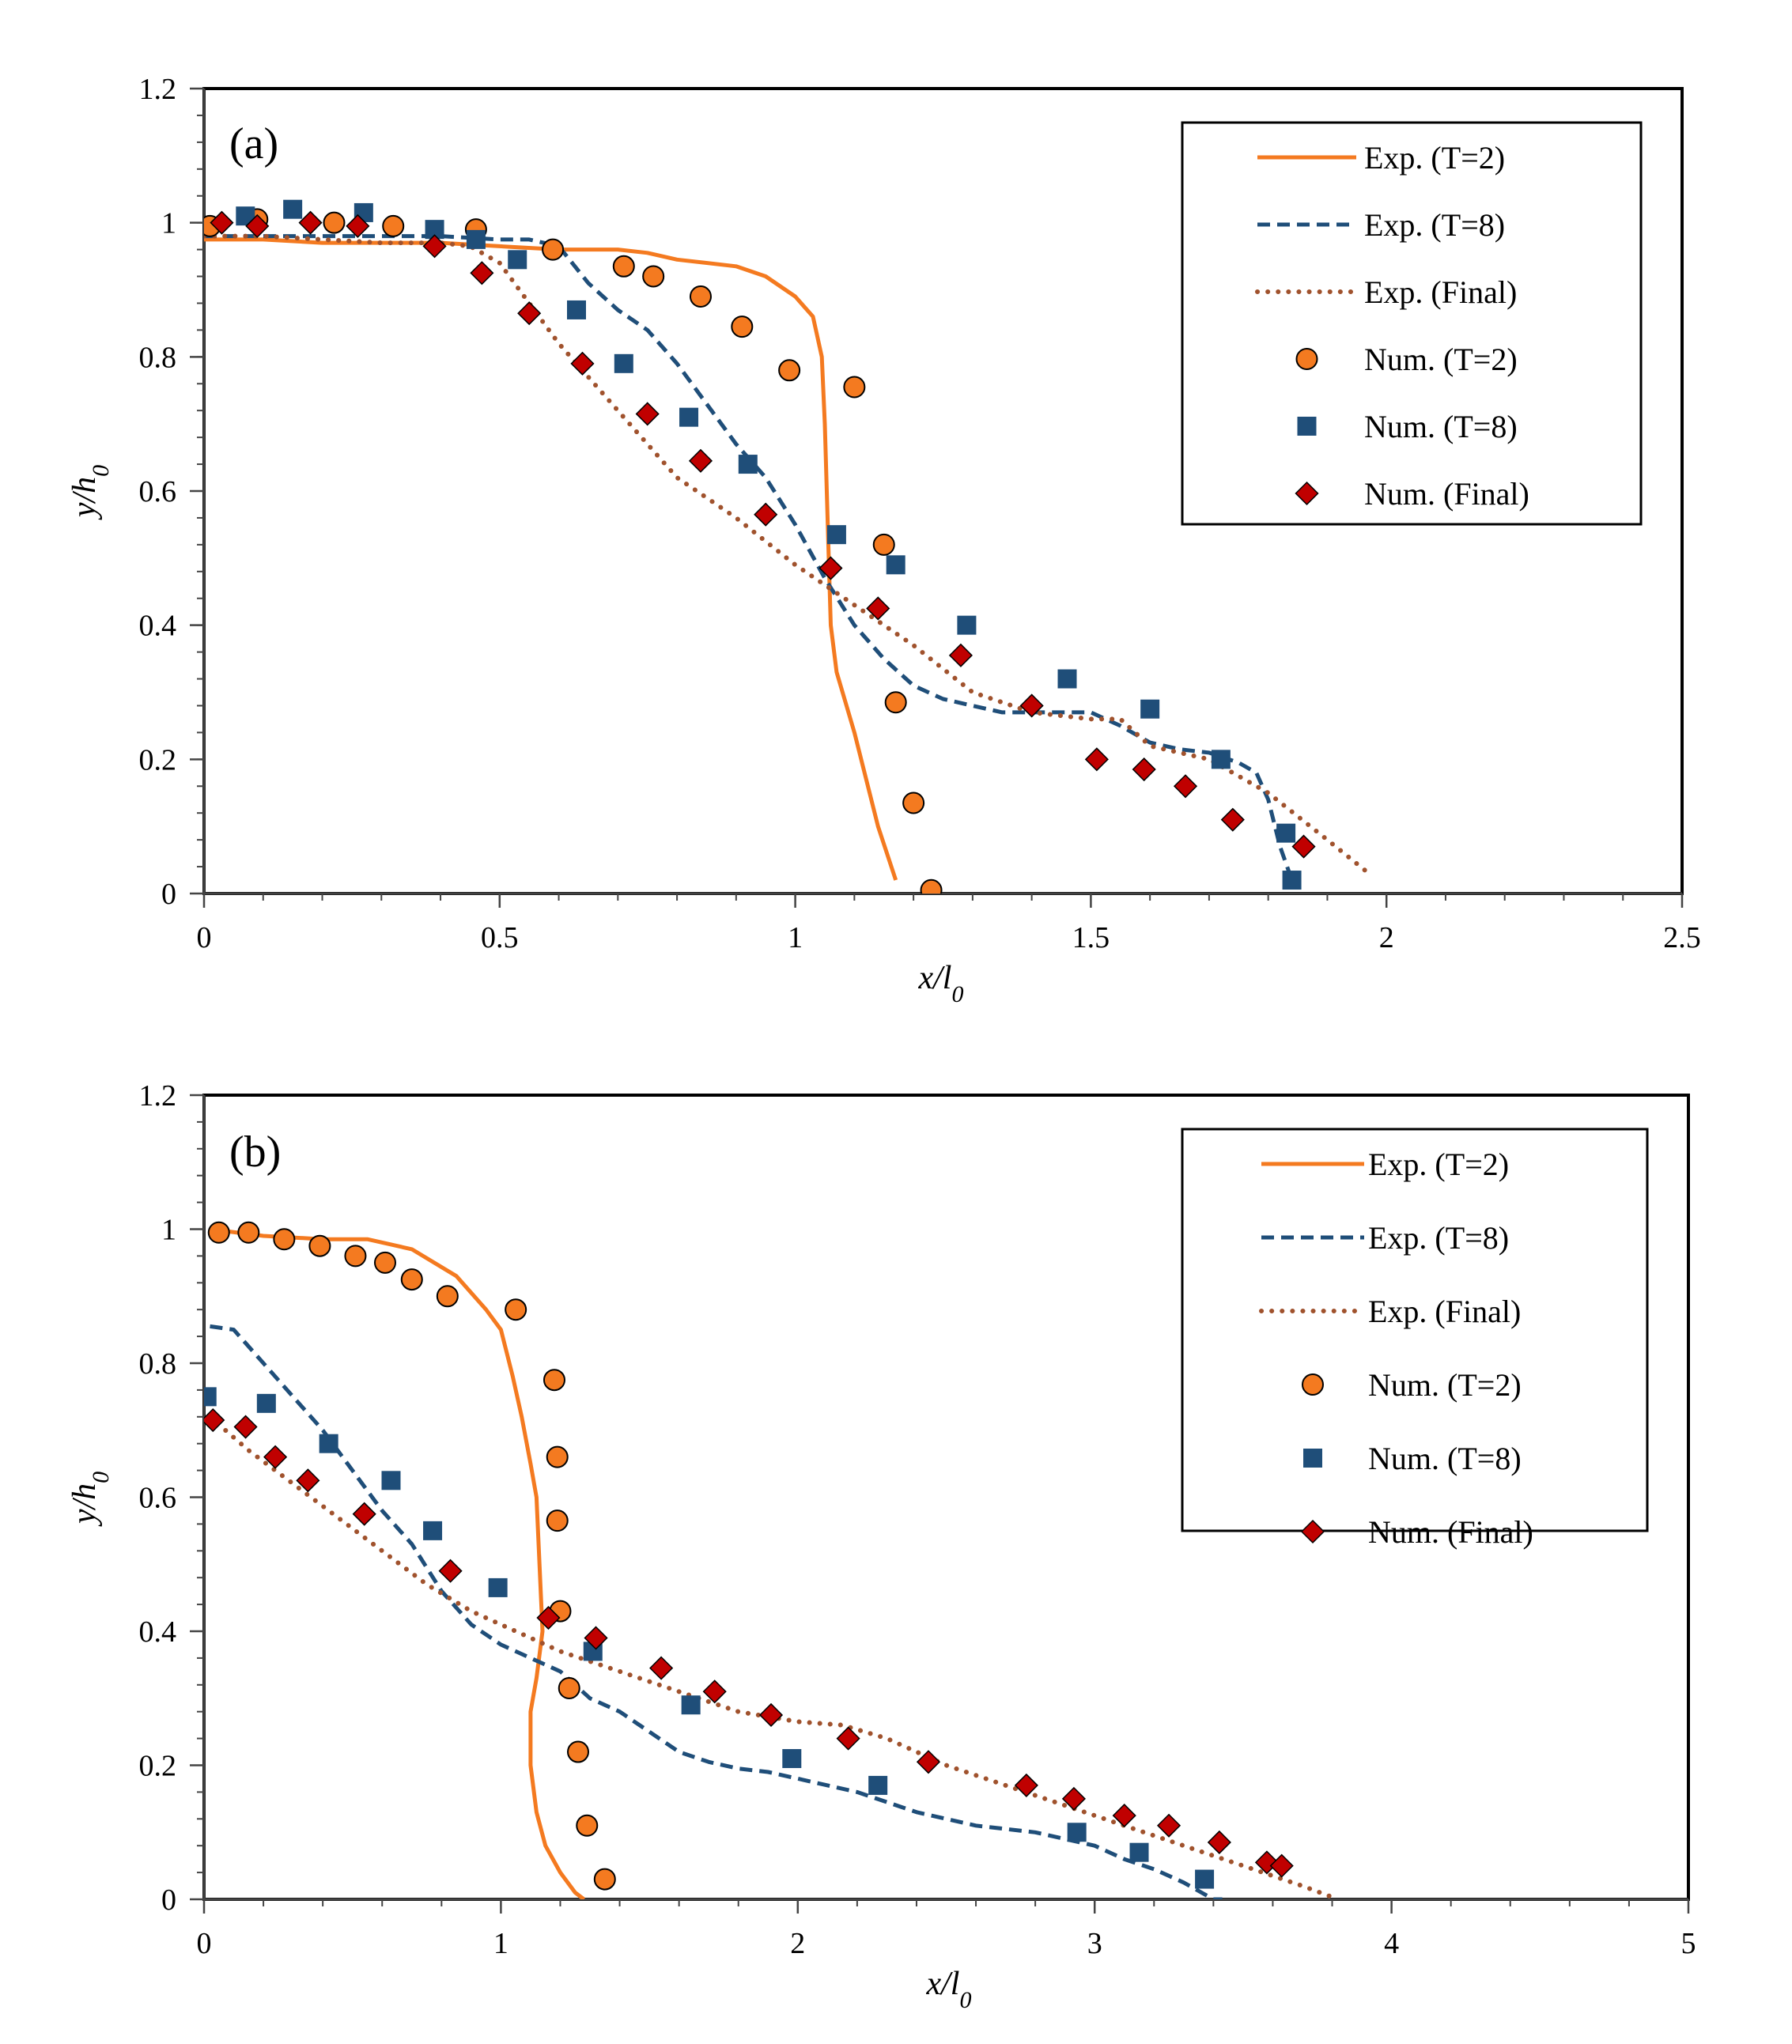  What do you see at coordinates (1095, 1943) in the screenshot?
I see `x-tick-label: 3` at bounding box center [1095, 1943].